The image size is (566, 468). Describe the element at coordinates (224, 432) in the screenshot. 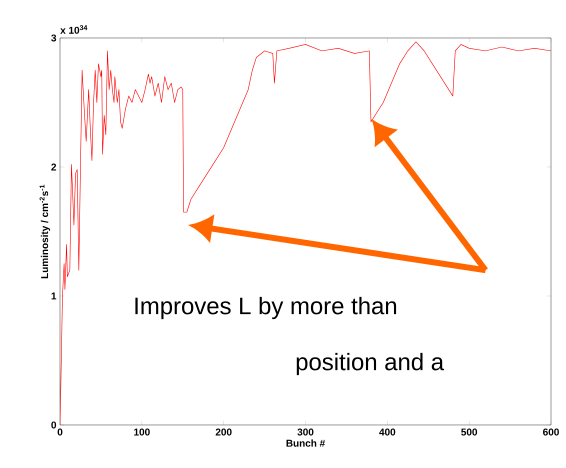

I see `x-tick-label: 200` at that location.